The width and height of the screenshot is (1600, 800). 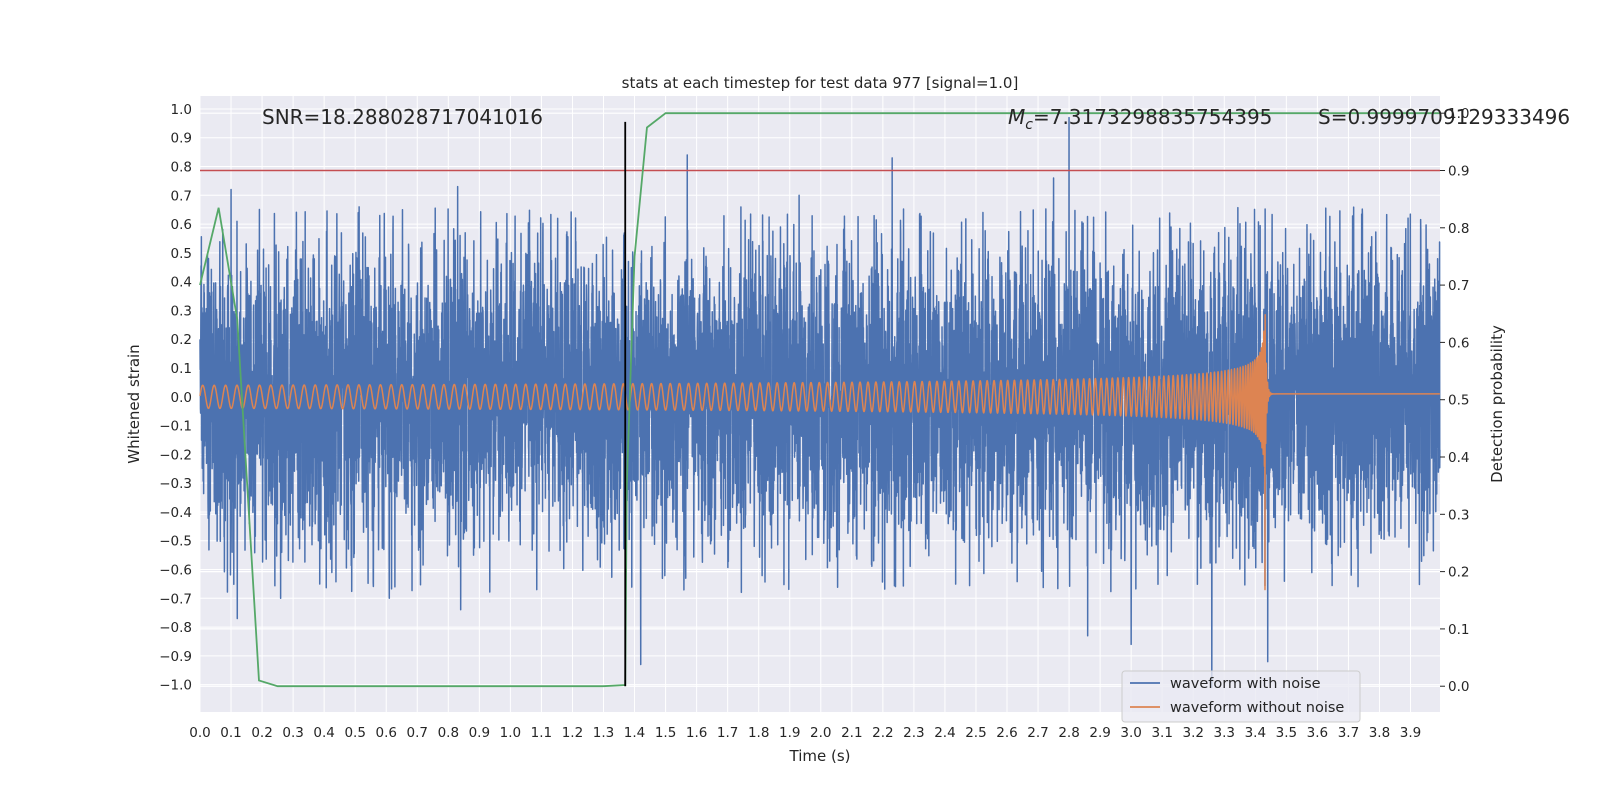 What do you see at coordinates (181, 225) in the screenshot?
I see `left-y-tick-label: 0.6` at bounding box center [181, 225].